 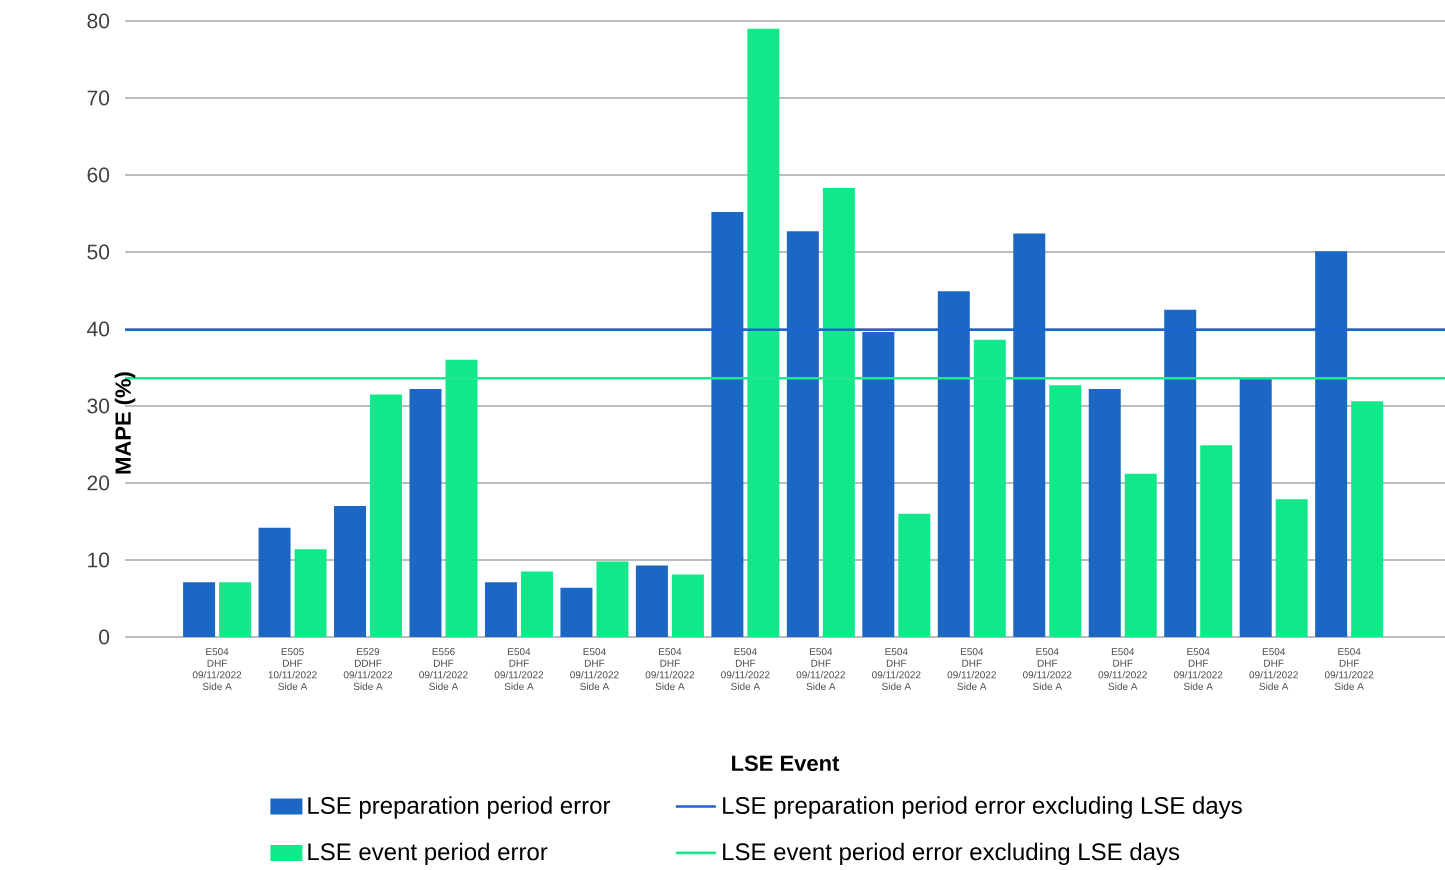 I want to click on legend-label: LSE preparation period error excluding LSE days, so click(x=982, y=807).